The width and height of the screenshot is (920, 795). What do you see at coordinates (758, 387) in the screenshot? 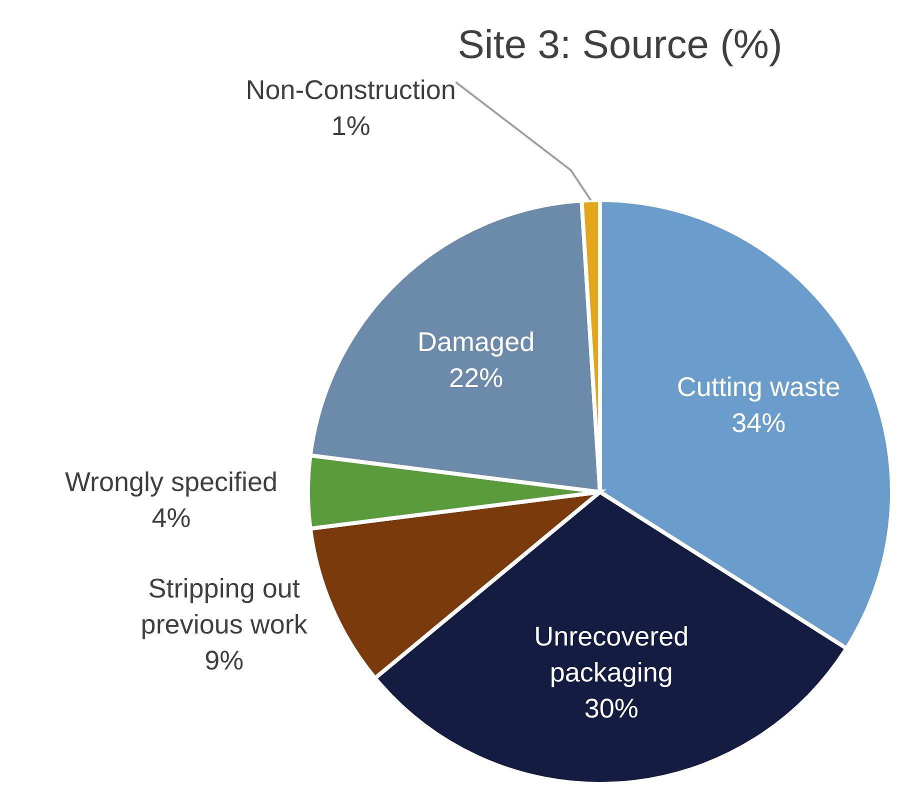
I see `slice-label: Cutting waste` at bounding box center [758, 387].